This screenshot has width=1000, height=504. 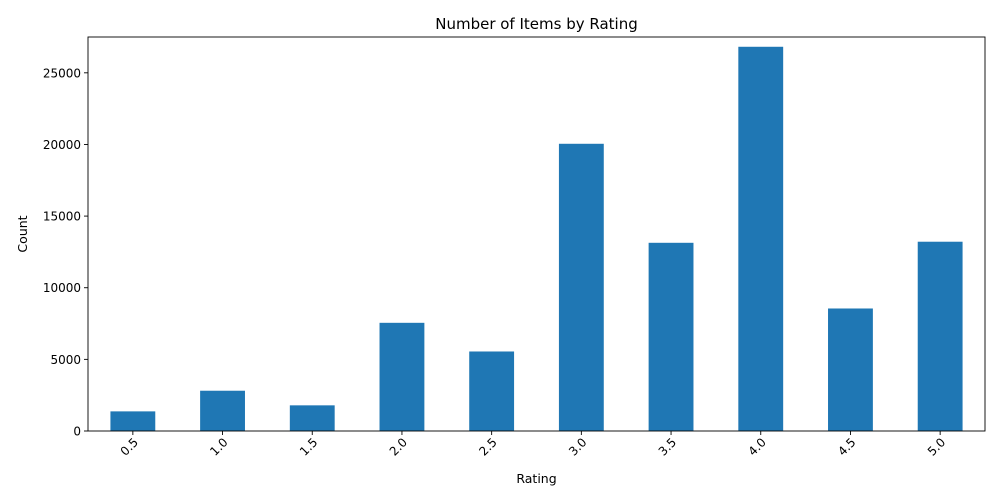 I want to click on y-tick-label: 20000, so click(x=62, y=145).